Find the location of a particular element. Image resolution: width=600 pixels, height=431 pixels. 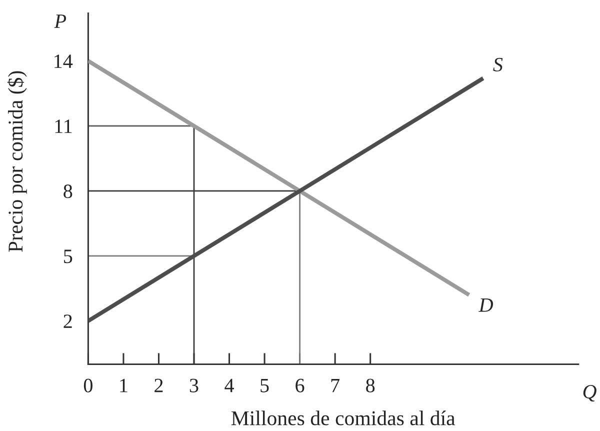

y-axis-title: Precio por comida ($) is located at coordinates (17, 161).